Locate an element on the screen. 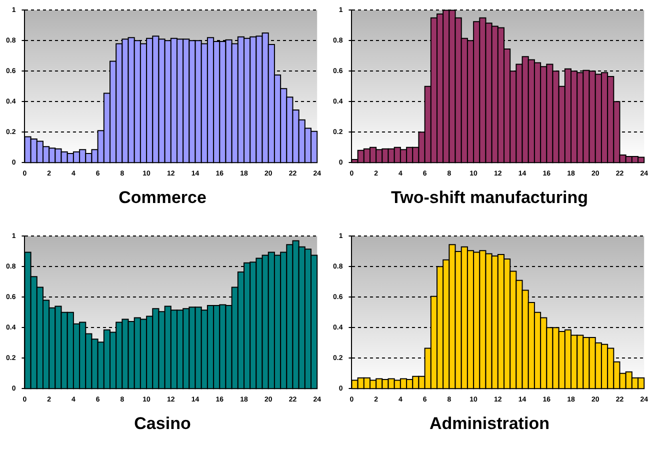 Image resolution: width=655 pixels, height=453 pixels. text: Two-shift manufacturing is located at coordinates (490, 198).